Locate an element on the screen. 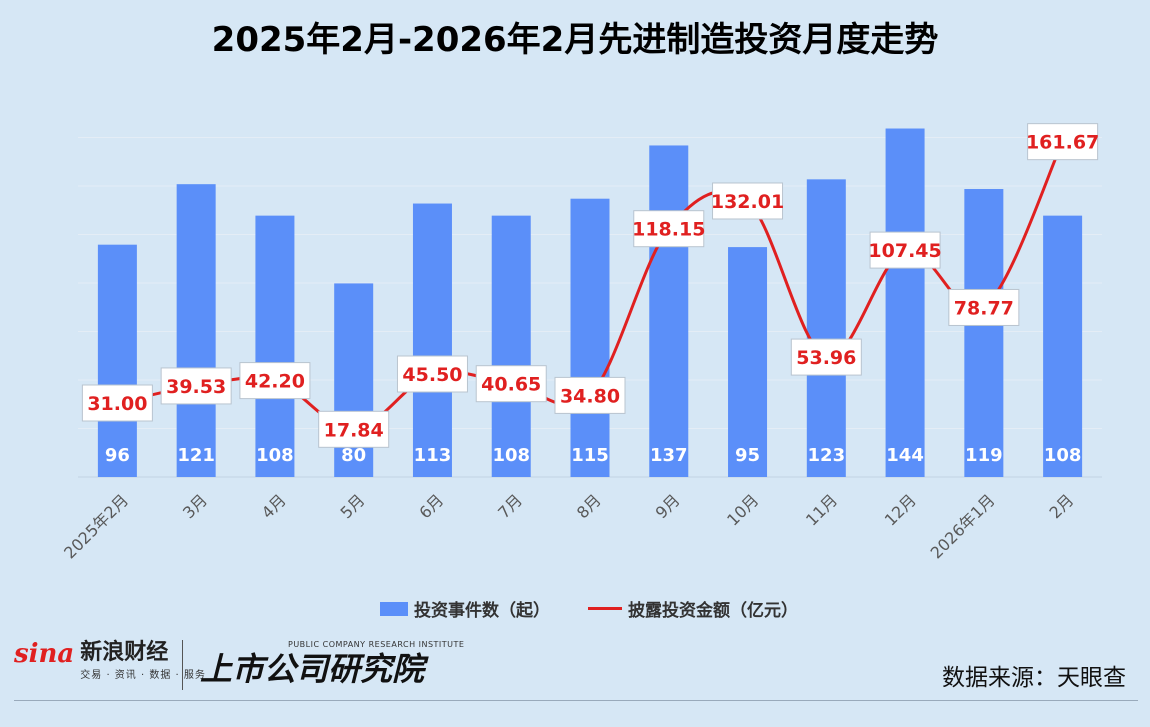 Image resolution: width=1150 pixels, height=727 pixels. legend-bar-label: 投资事件数（起） is located at coordinates (482, 611).